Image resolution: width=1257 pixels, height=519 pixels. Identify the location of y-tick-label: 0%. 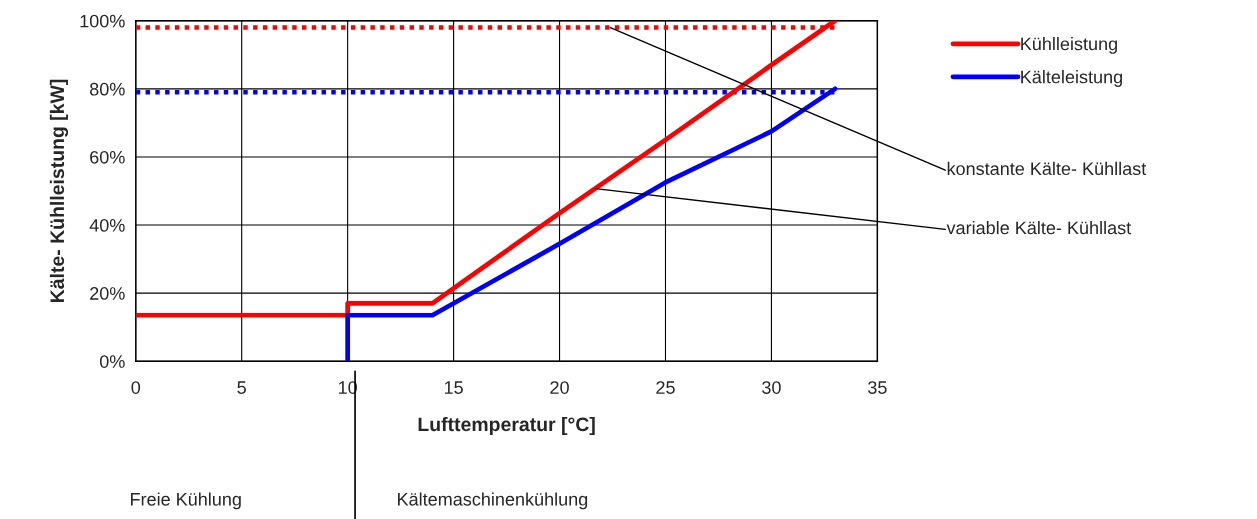
(112, 361).